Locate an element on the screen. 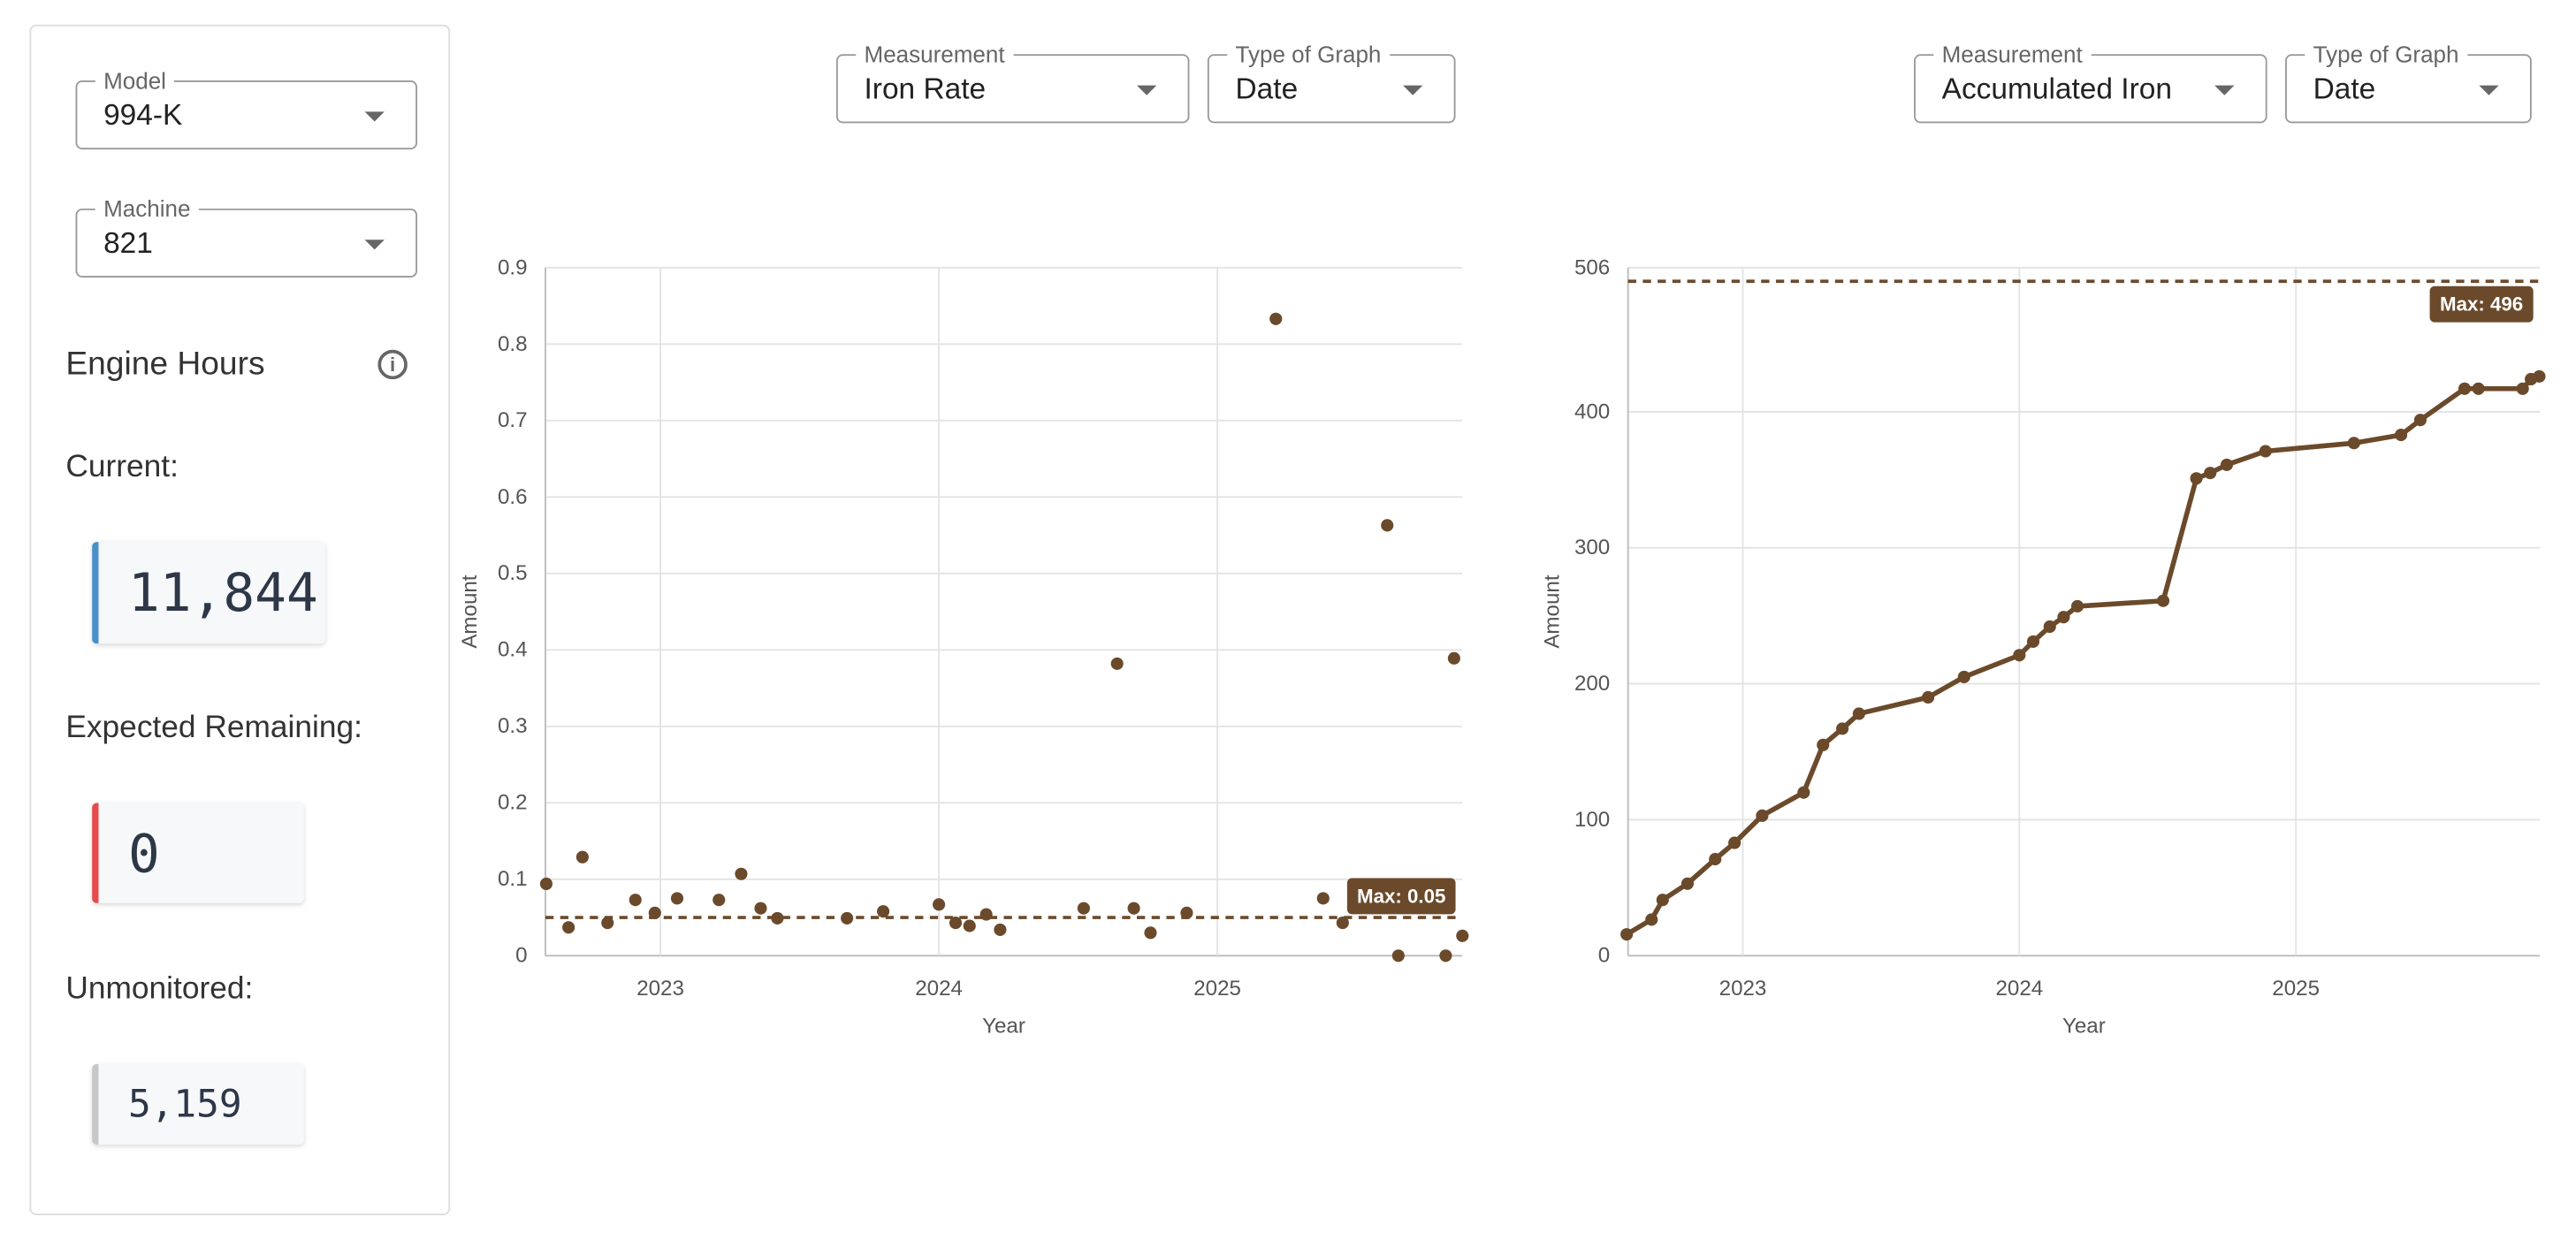  measurement-select: Measurement Iron Rate is located at coordinates (1012, 82).